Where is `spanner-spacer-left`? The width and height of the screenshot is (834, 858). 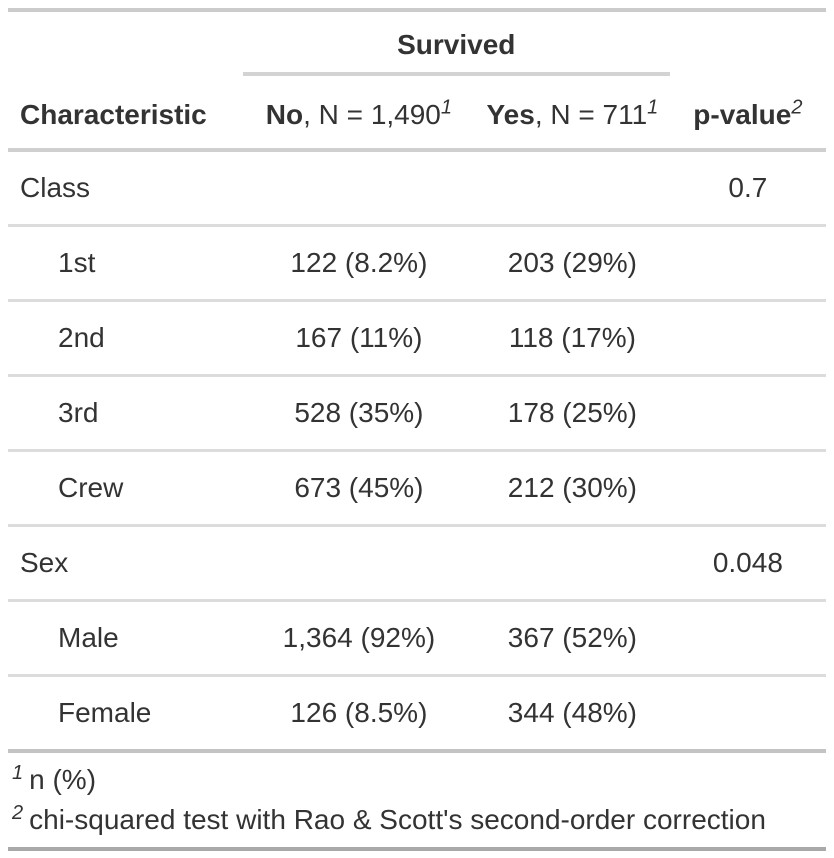 spanner-spacer-left is located at coordinates (125, 42).